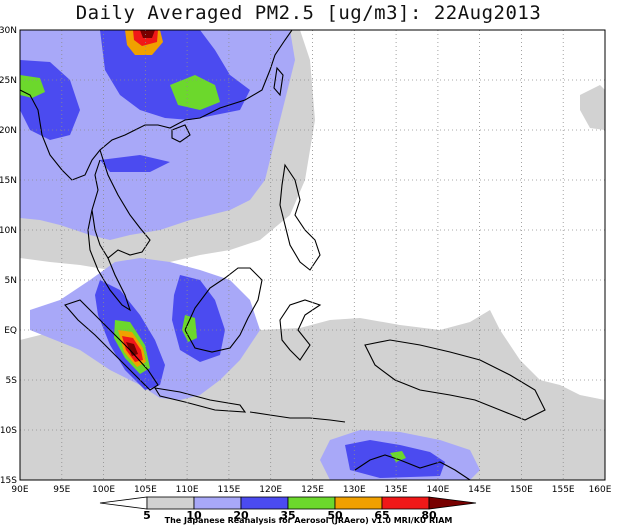 The height and width of the screenshot is (529, 617). I want to click on contour-35-50-south-china, so click(195, 92).